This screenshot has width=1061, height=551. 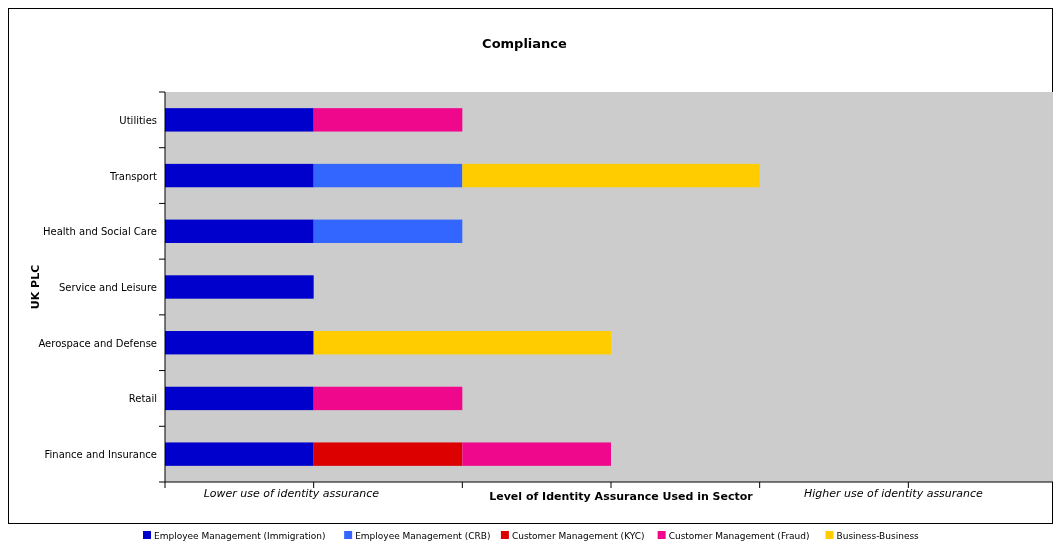 What do you see at coordinates (291, 493) in the screenshot?
I see `text: Lower use of identity assurance` at bounding box center [291, 493].